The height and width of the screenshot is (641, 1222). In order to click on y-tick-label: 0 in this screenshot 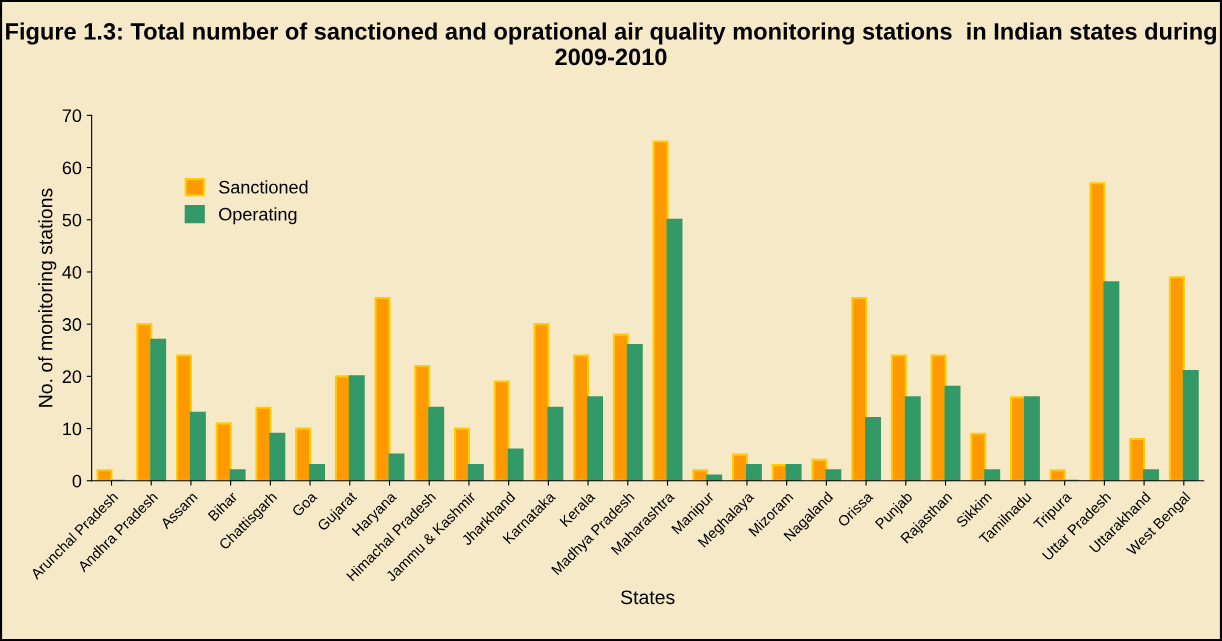, I will do `click(77, 481)`.